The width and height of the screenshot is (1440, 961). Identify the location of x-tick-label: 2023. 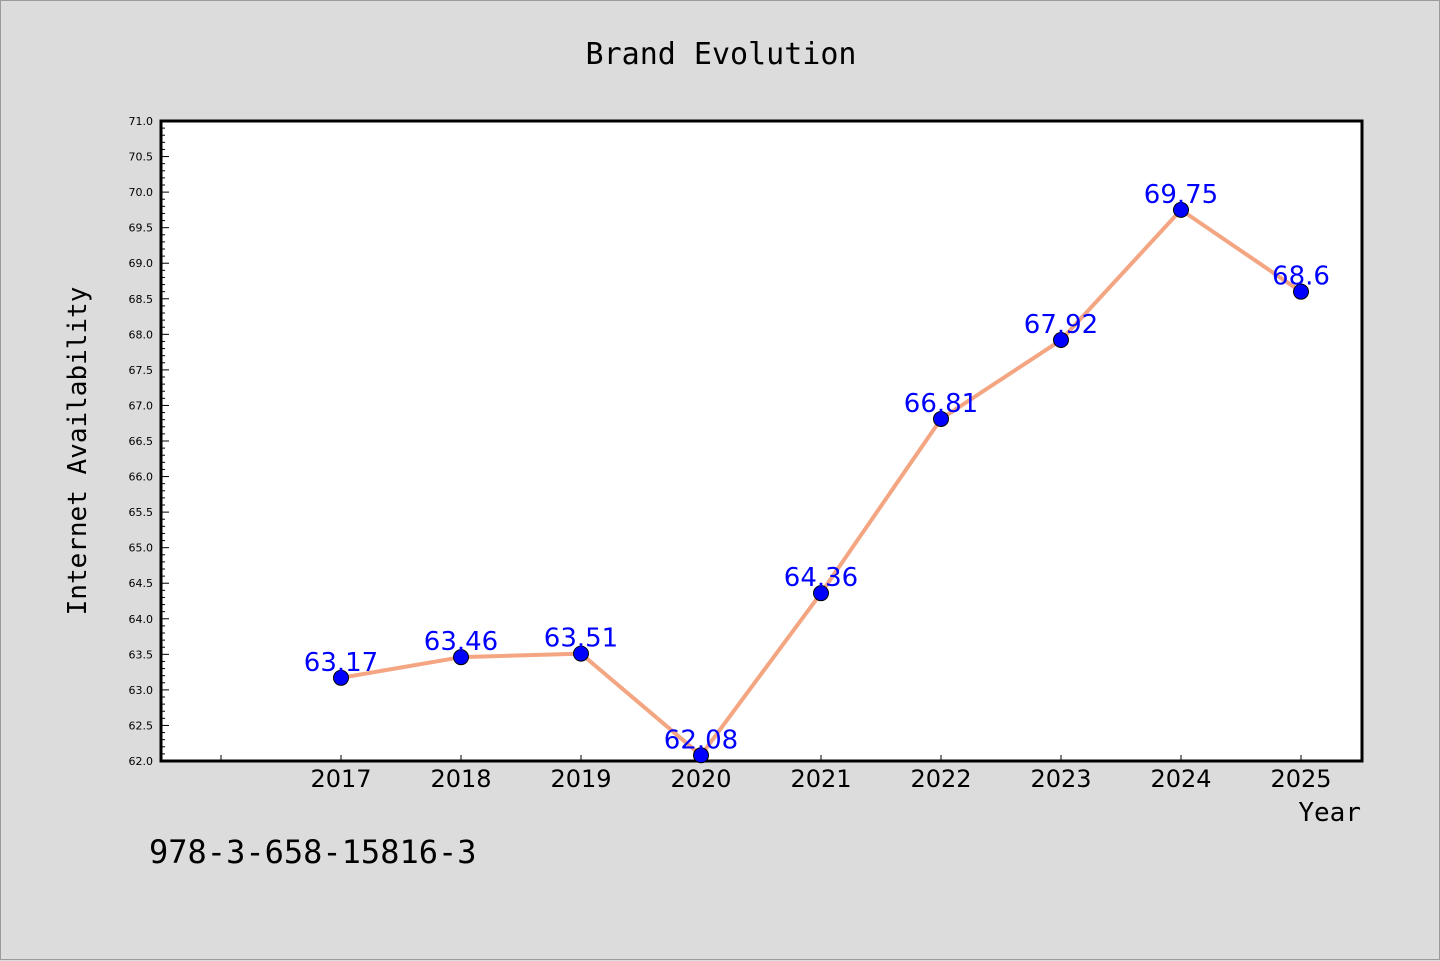
(1060, 779).